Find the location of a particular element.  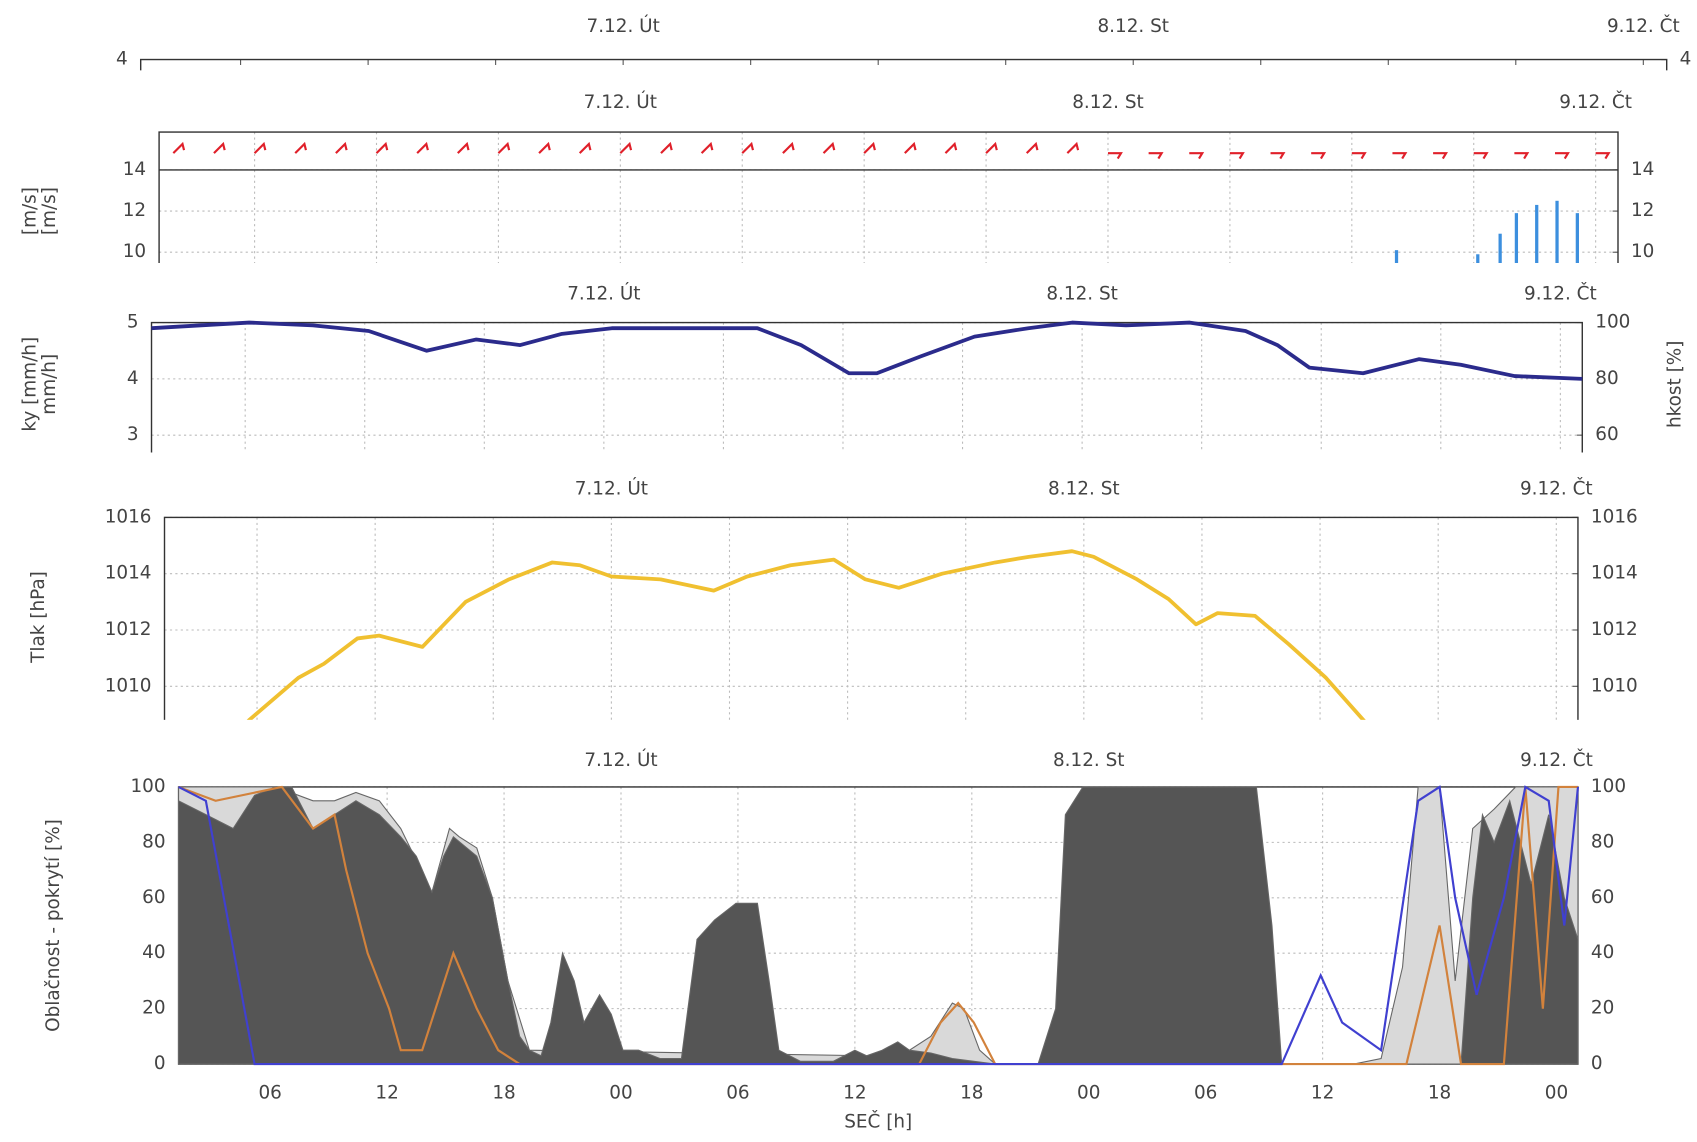

y-tick-label: 3 is located at coordinates (133, 434).